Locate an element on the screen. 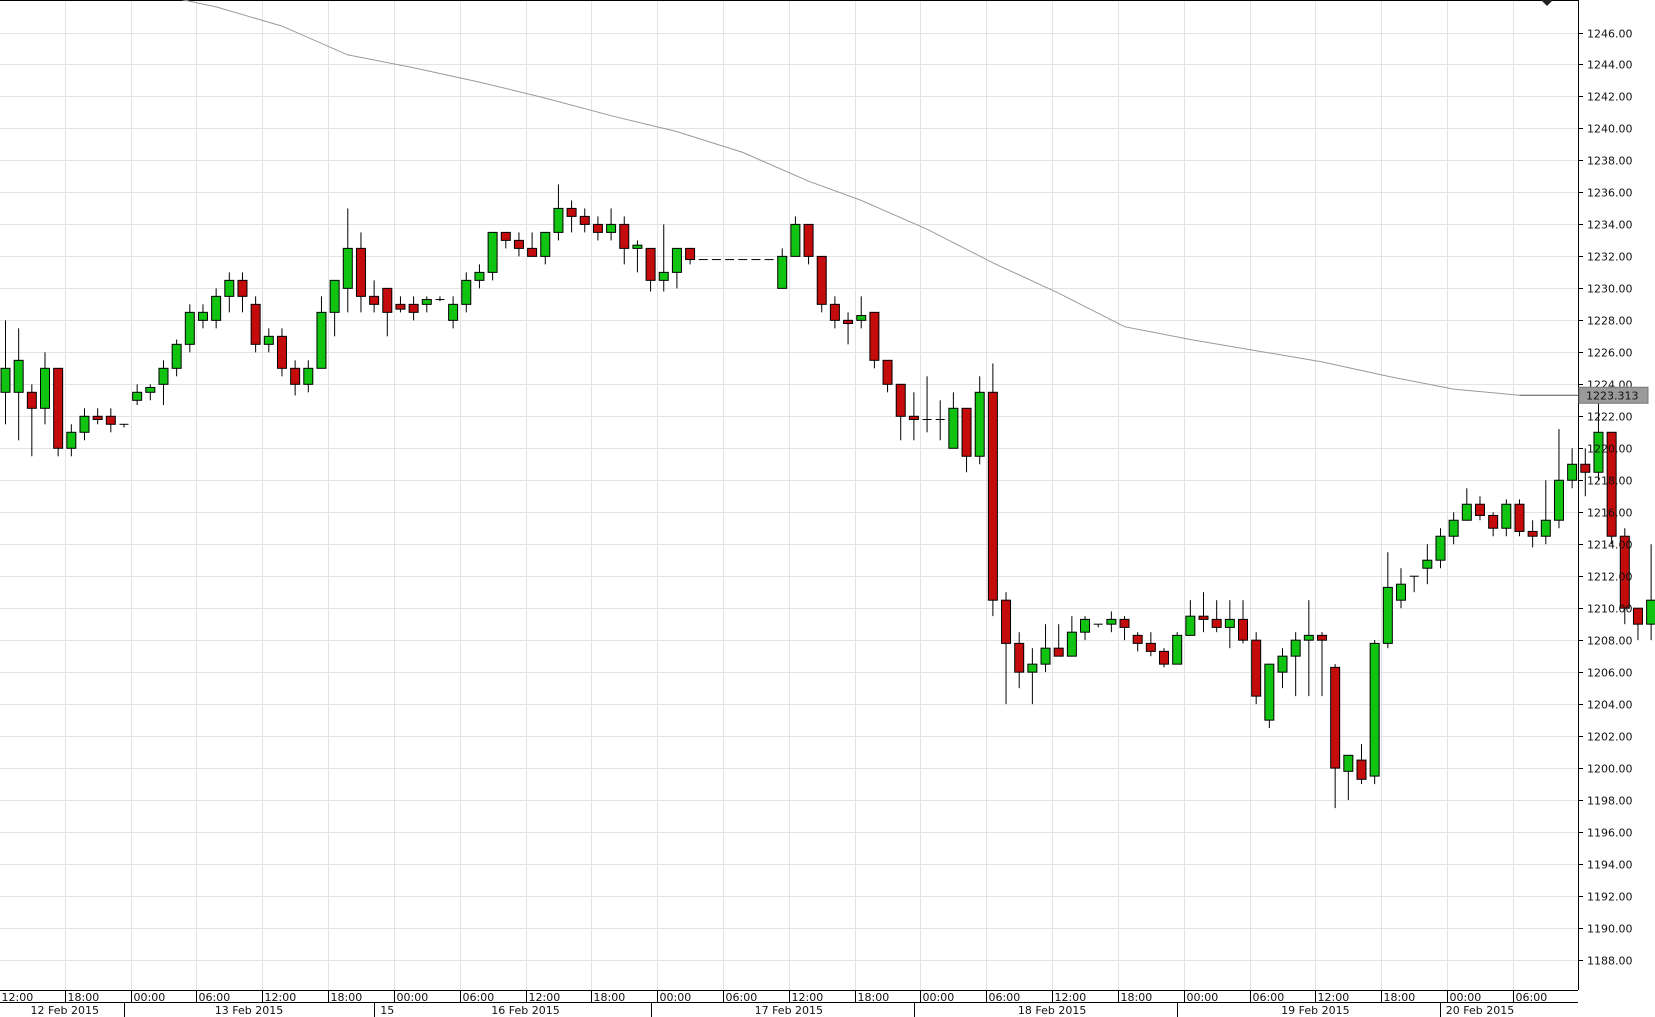  current-price-label: 1223.313 is located at coordinates (1612, 395).